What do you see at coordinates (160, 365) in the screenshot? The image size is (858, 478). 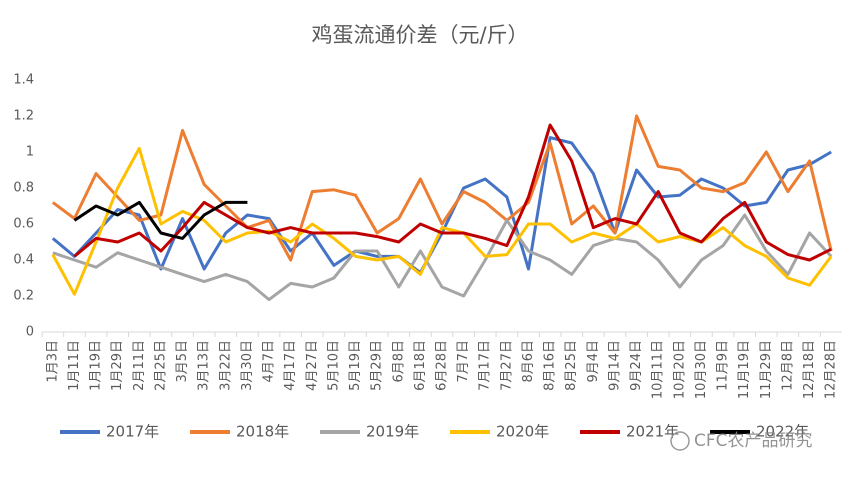 I see `x-tick-label: 2月25日` at bounding box center [160, 365].